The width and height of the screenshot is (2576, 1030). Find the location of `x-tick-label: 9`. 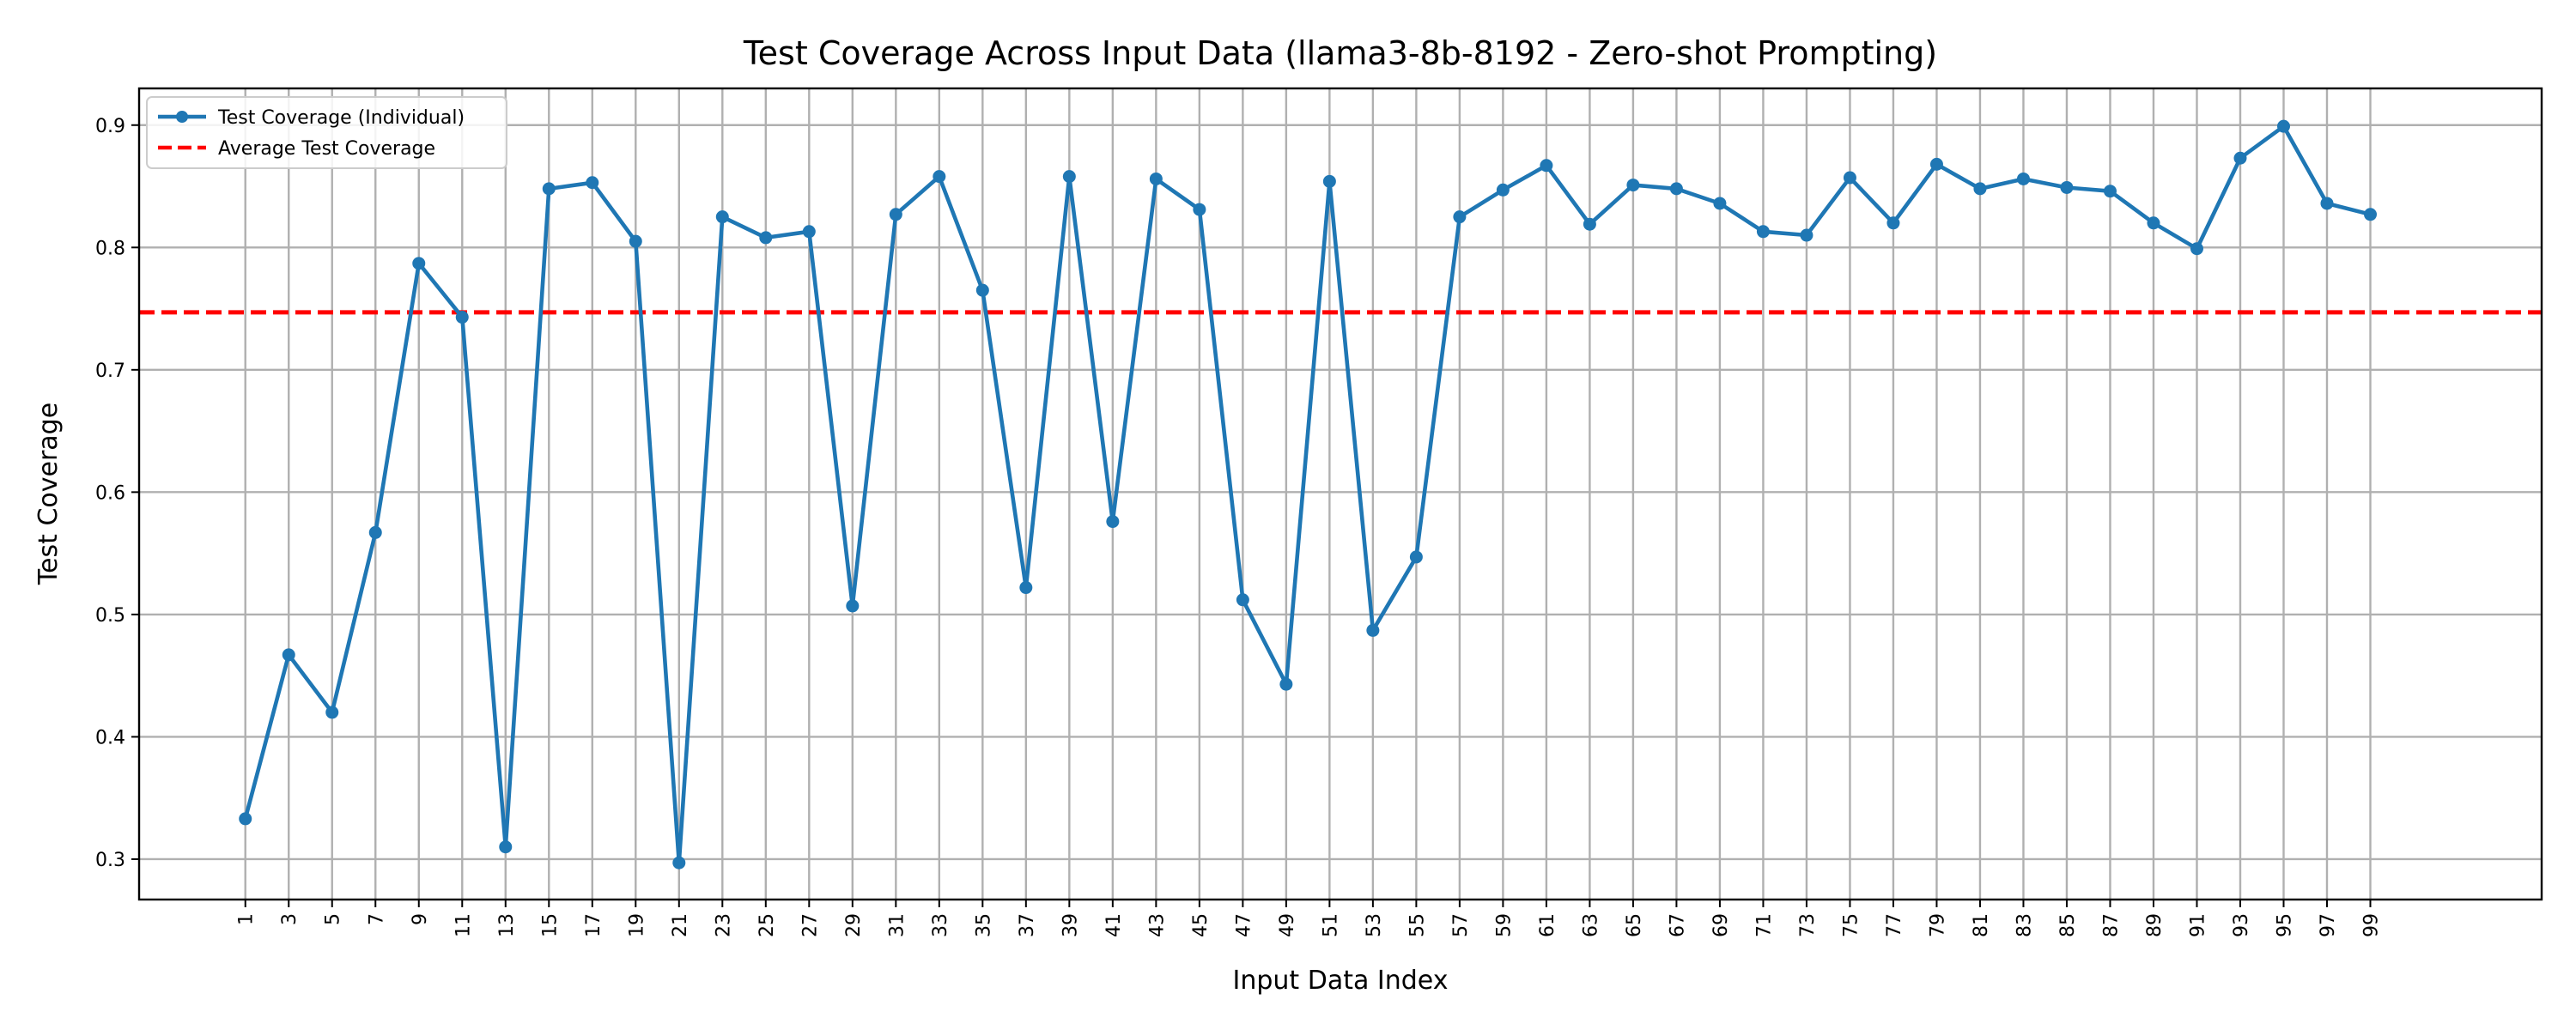

x-tick-label: 9 is located at coordinates (420, 919).